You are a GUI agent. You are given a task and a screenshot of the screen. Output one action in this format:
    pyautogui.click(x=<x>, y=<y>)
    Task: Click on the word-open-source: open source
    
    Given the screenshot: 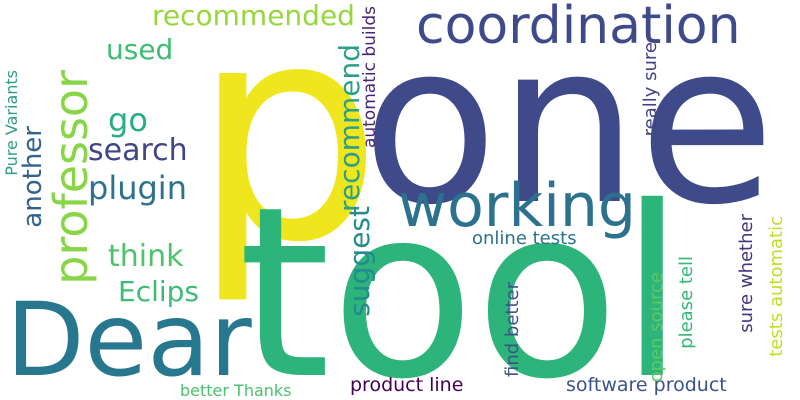 What is the action you would take?
    pyautogui.click(x=656, y=327)
    